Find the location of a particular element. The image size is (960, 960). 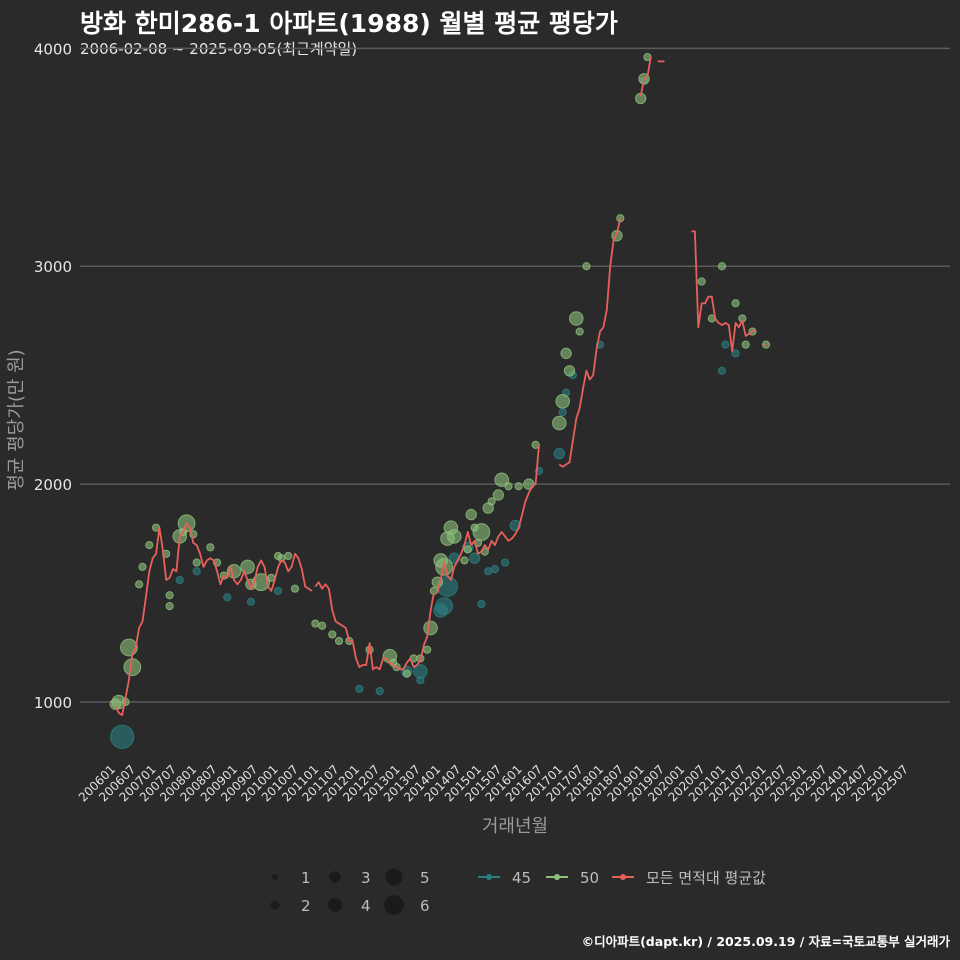

legend-series-label: 모든 면적대 평균값 is located at coordinates (706, 878).